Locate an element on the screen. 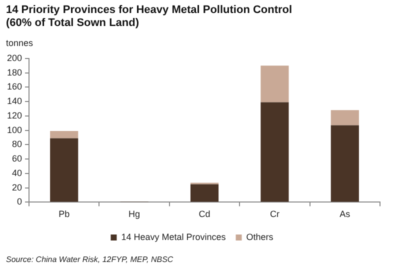 Image resolution: width=400 pixels, height=269 pixels. x-tick-label: Cr is located at coordinates (275, 214).